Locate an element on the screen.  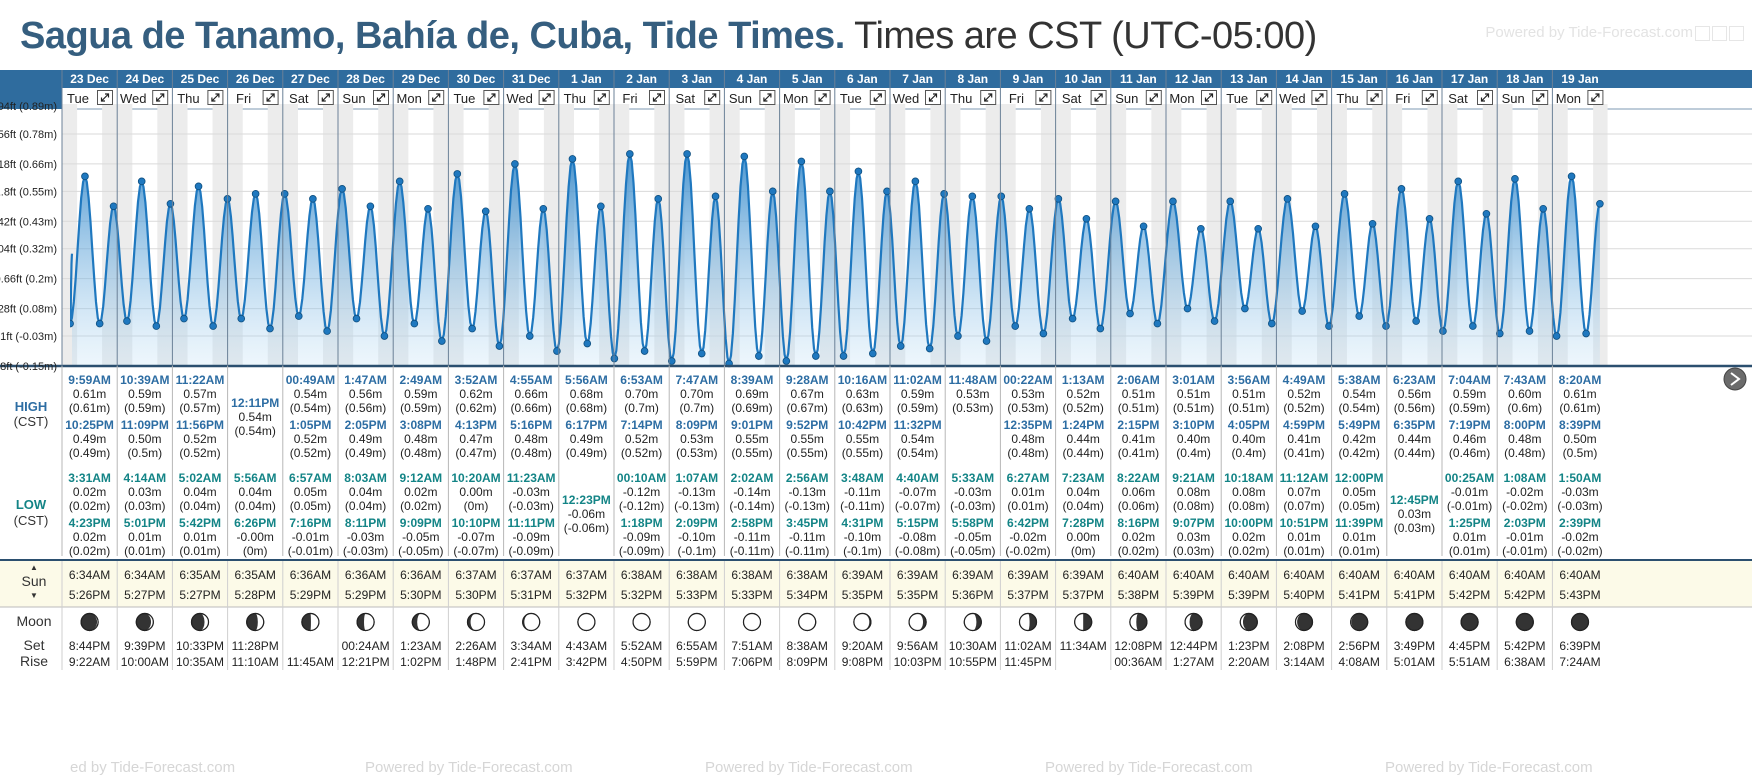
moonset-time: 8:44PM is located at coordinates (89, 646).